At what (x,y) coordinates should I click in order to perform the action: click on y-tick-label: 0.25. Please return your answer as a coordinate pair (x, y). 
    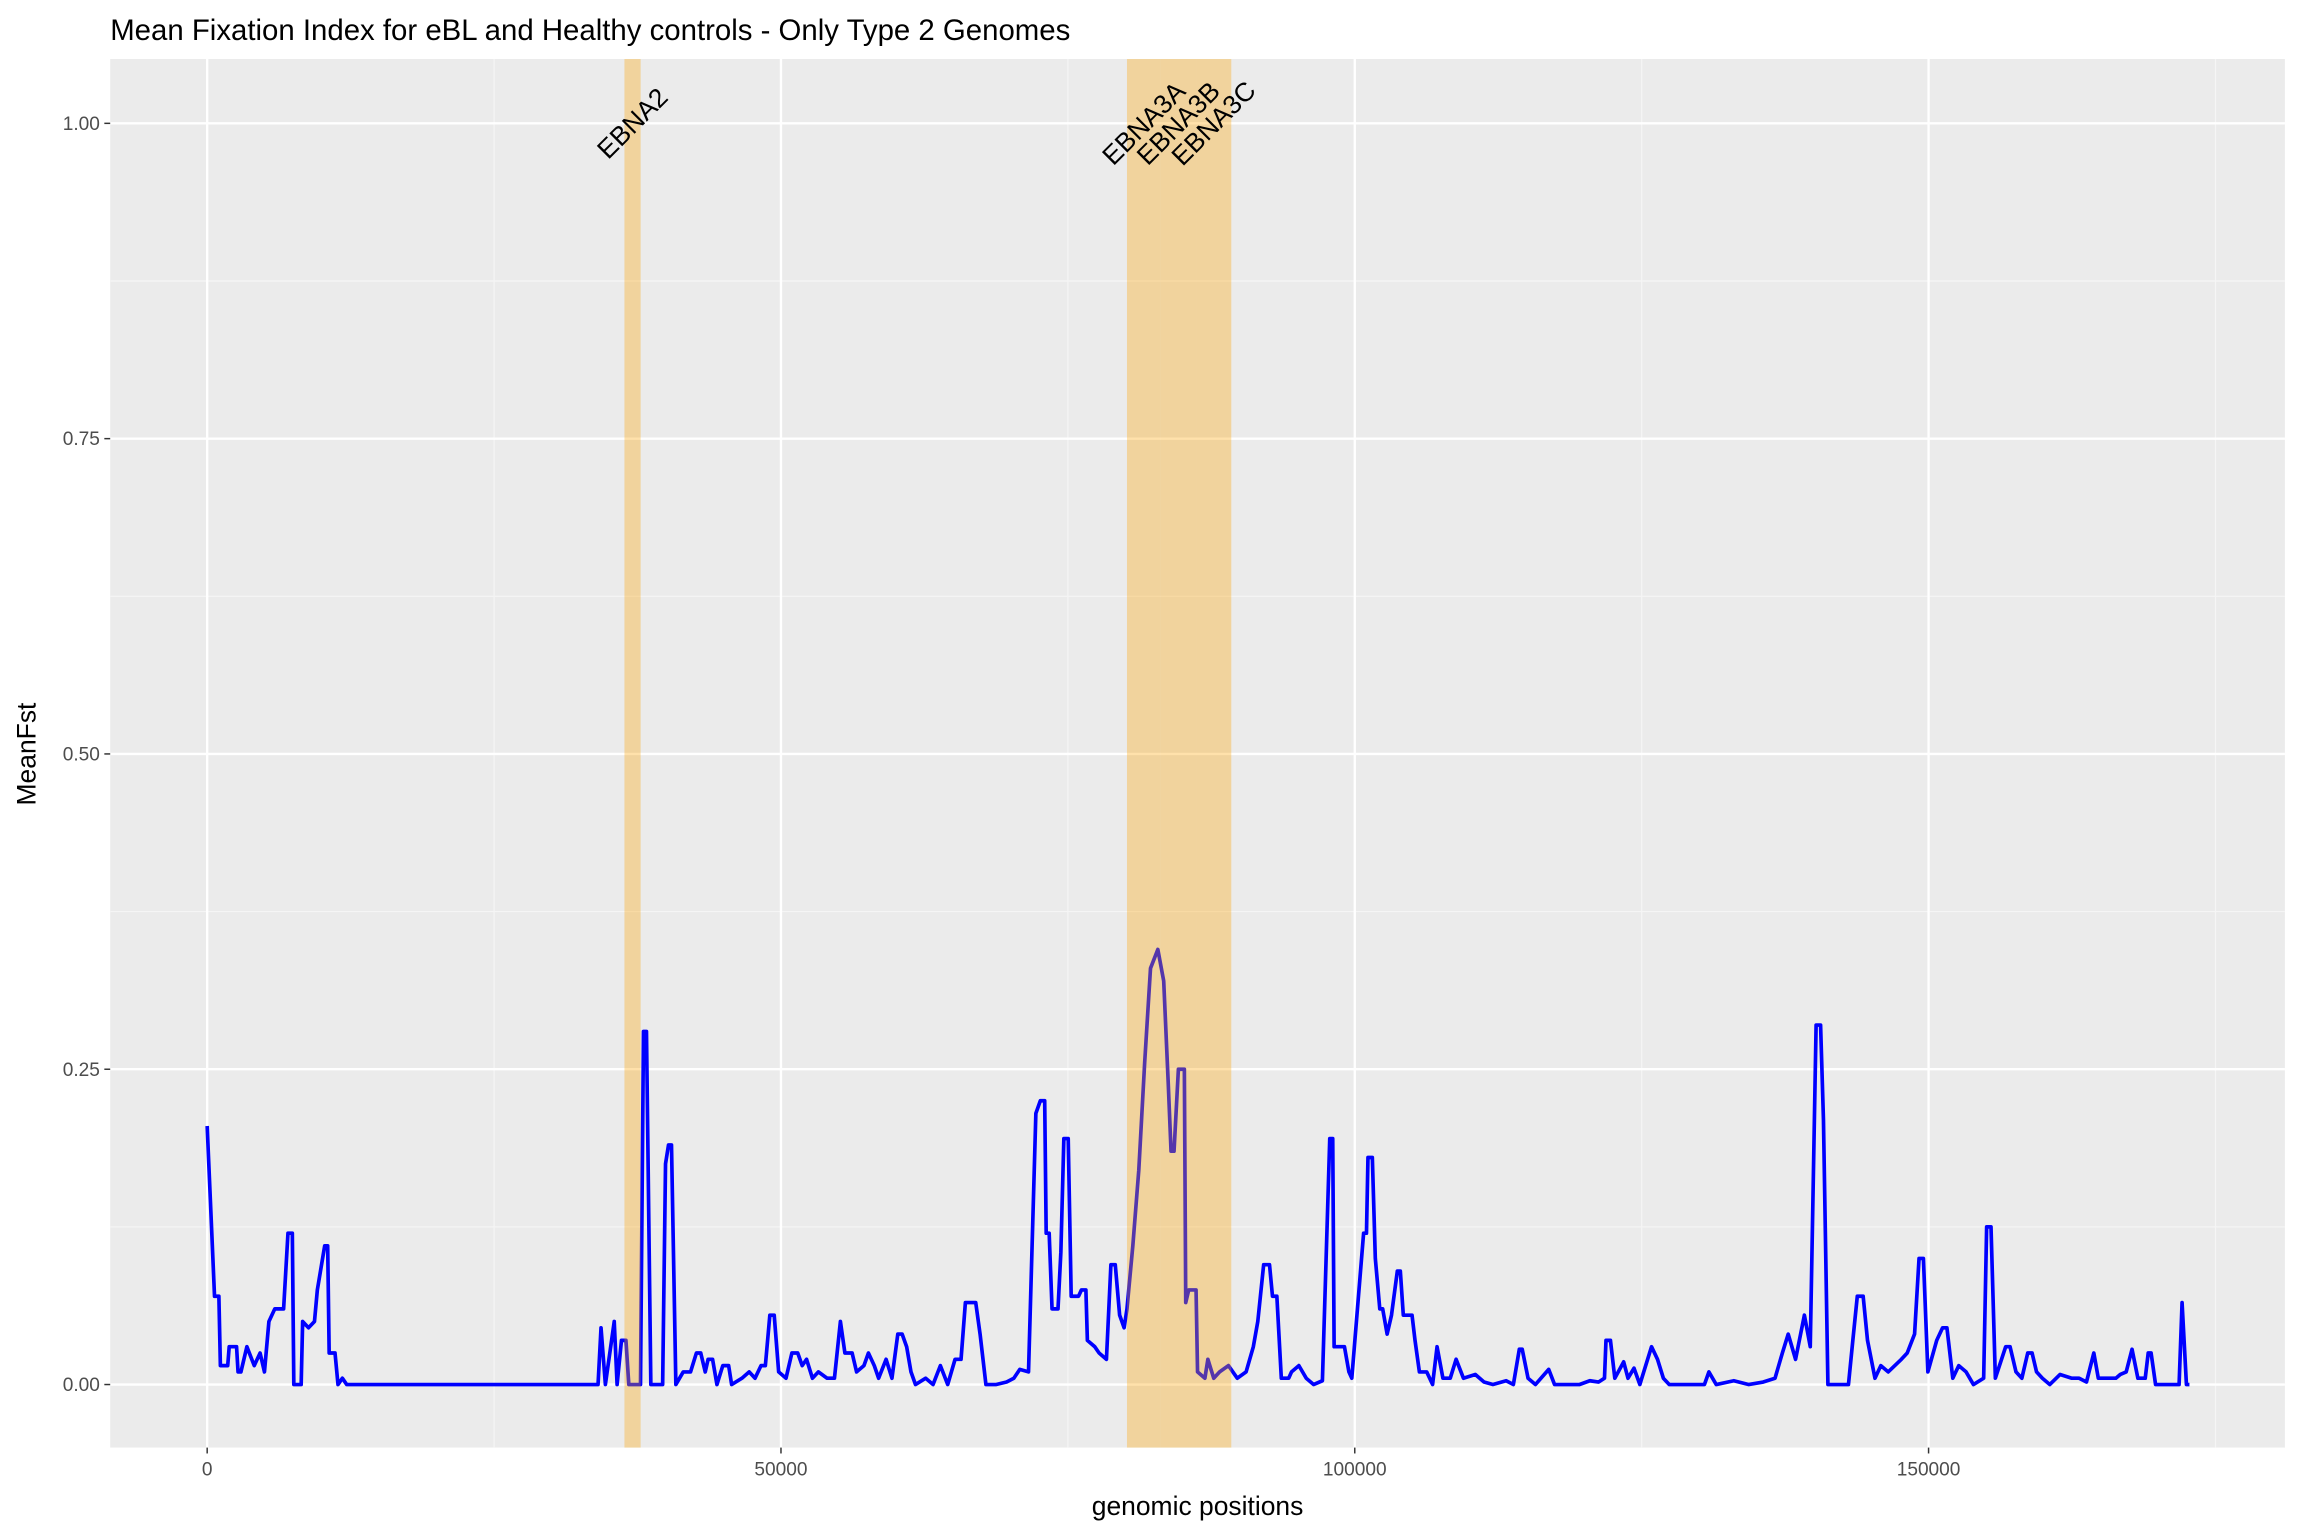
    Looking at the image, I should click on (81, 1070).